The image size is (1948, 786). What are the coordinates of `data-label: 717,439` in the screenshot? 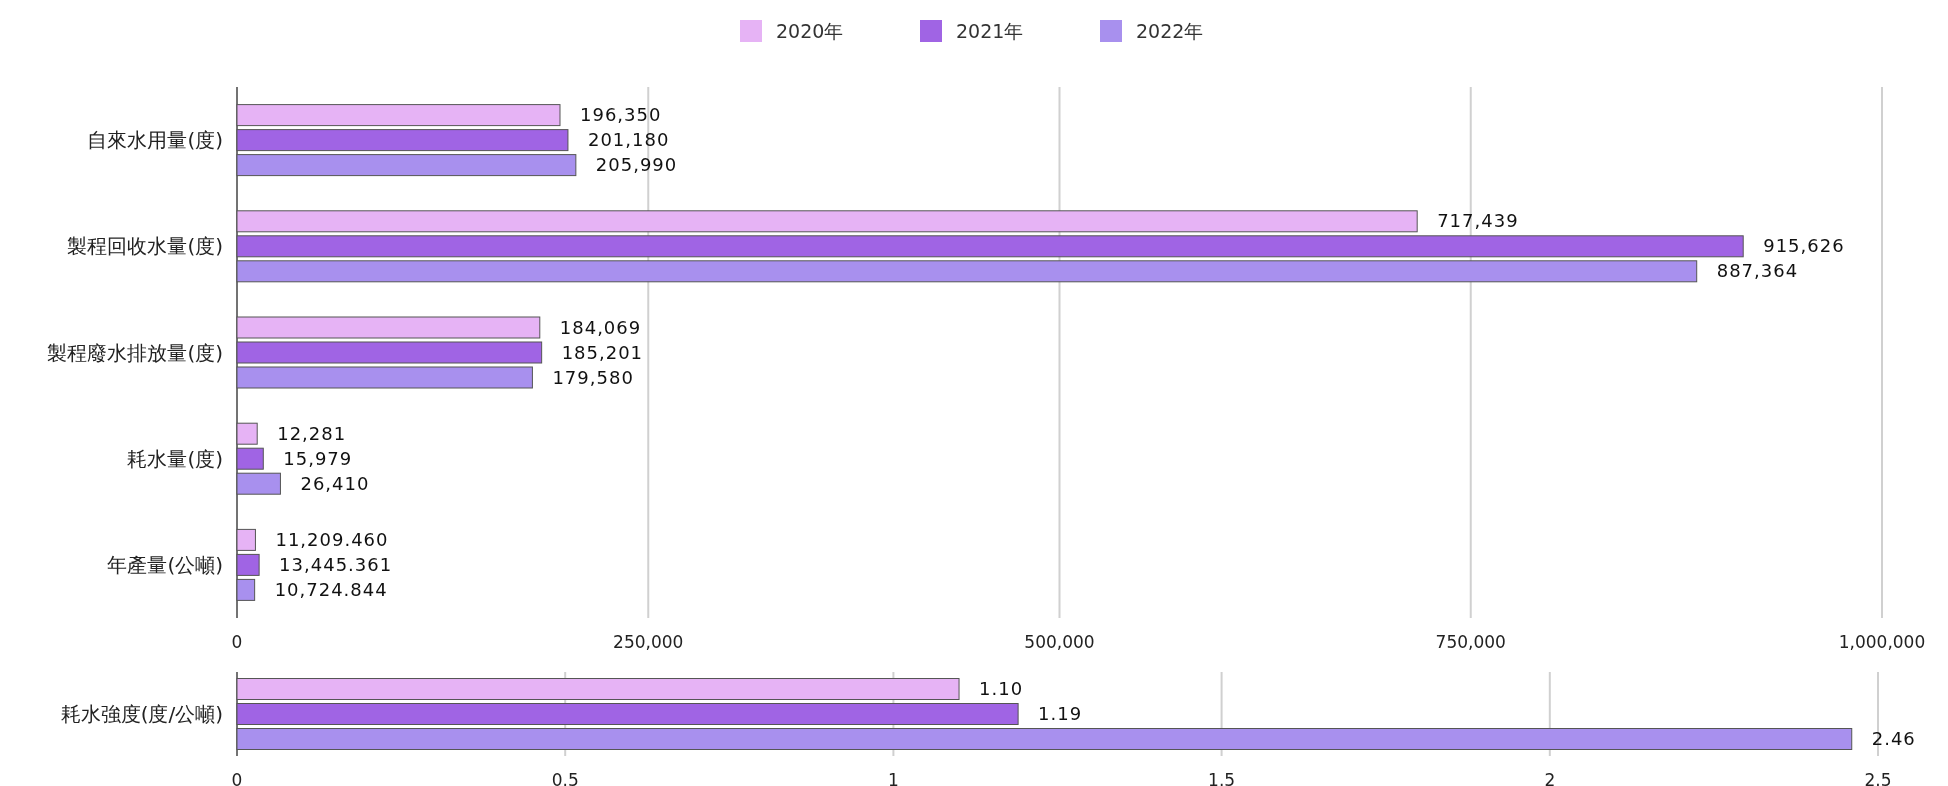 It's located at (1478, 221).